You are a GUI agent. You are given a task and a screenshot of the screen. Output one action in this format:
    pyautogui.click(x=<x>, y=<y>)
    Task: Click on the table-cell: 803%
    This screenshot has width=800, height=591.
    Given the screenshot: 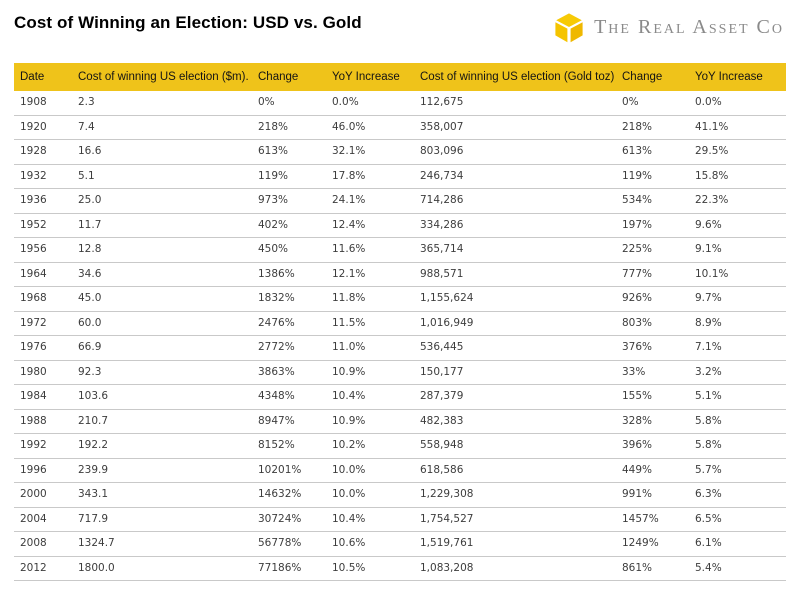 What is the action you would take?
    pyautogui.click(x=652, y=323)
    